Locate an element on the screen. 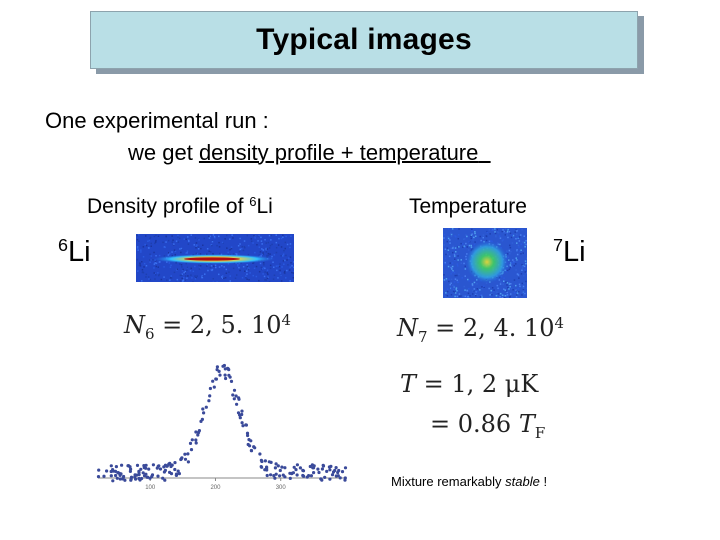 This screenshot has height=540, width=720. title-box: Typical images is located at coordinates (364, 40).